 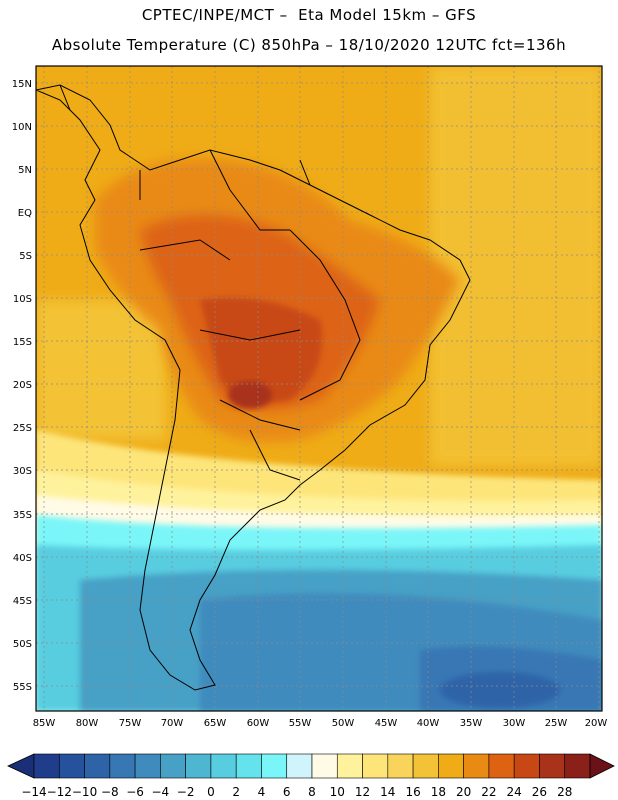 I want to click on lat-label: 5N, so click(x=25, y=170).